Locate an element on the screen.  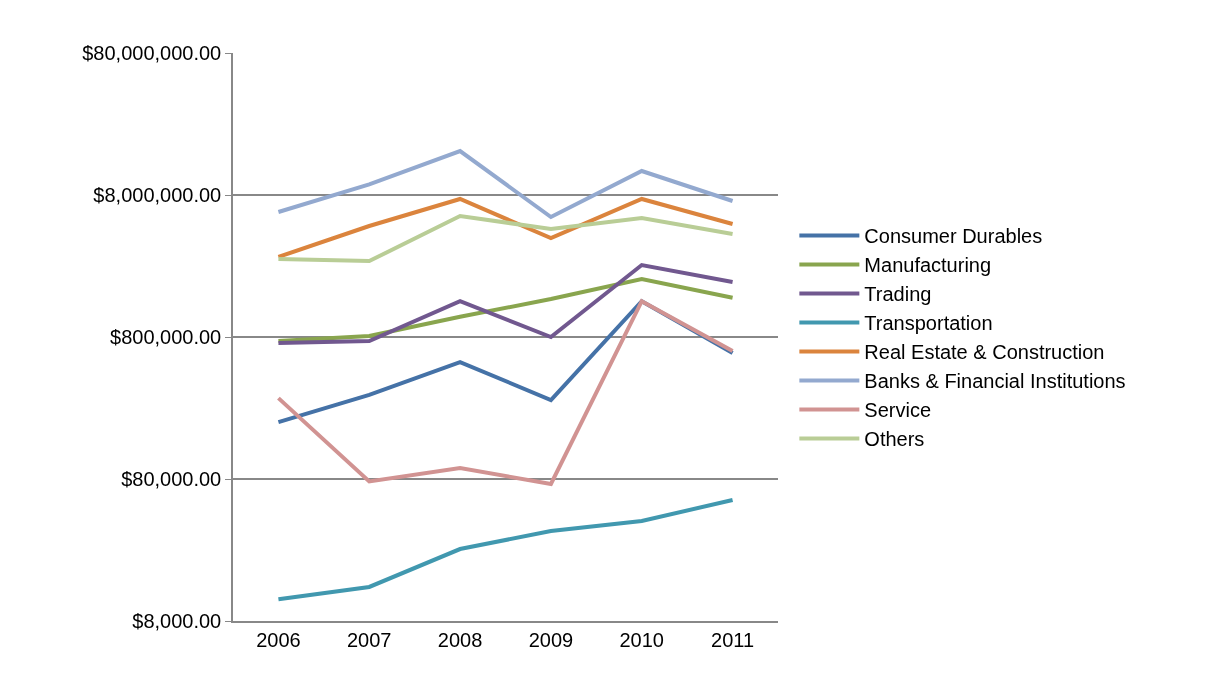
y-tick-label: $8,000,000.00 is located at coordinates (157, 195).